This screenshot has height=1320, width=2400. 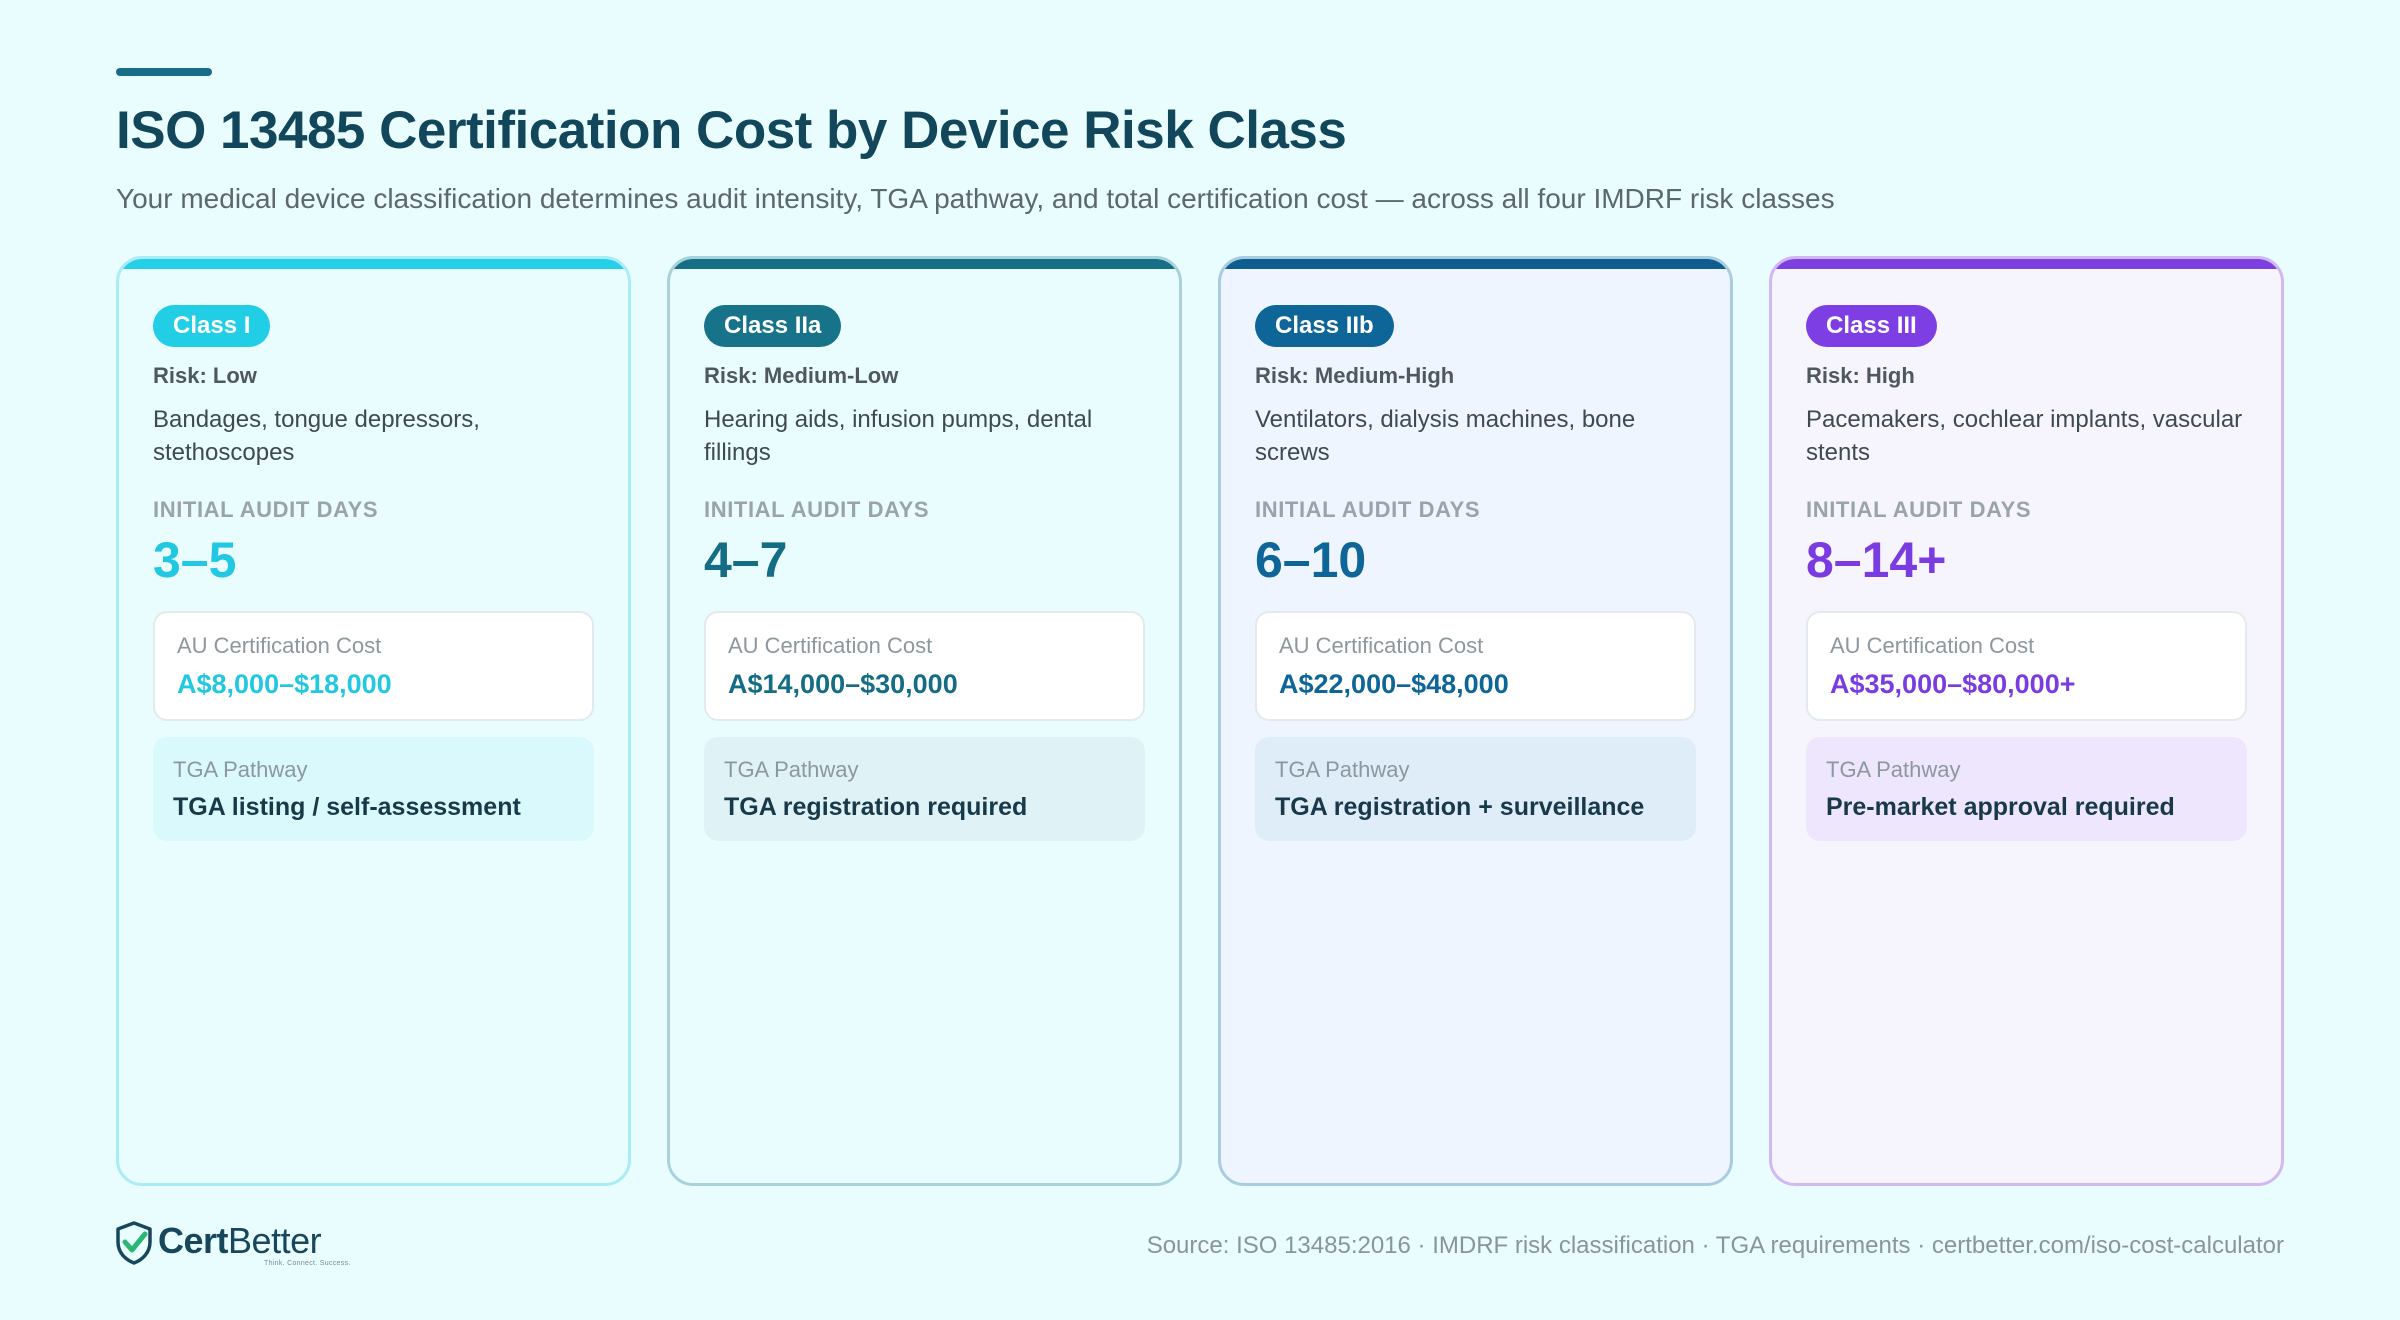 What do you see at coordinates (1871, 326) in the screenshot?
I see `class-badge: Class III` at bounding box center [1871, 326].